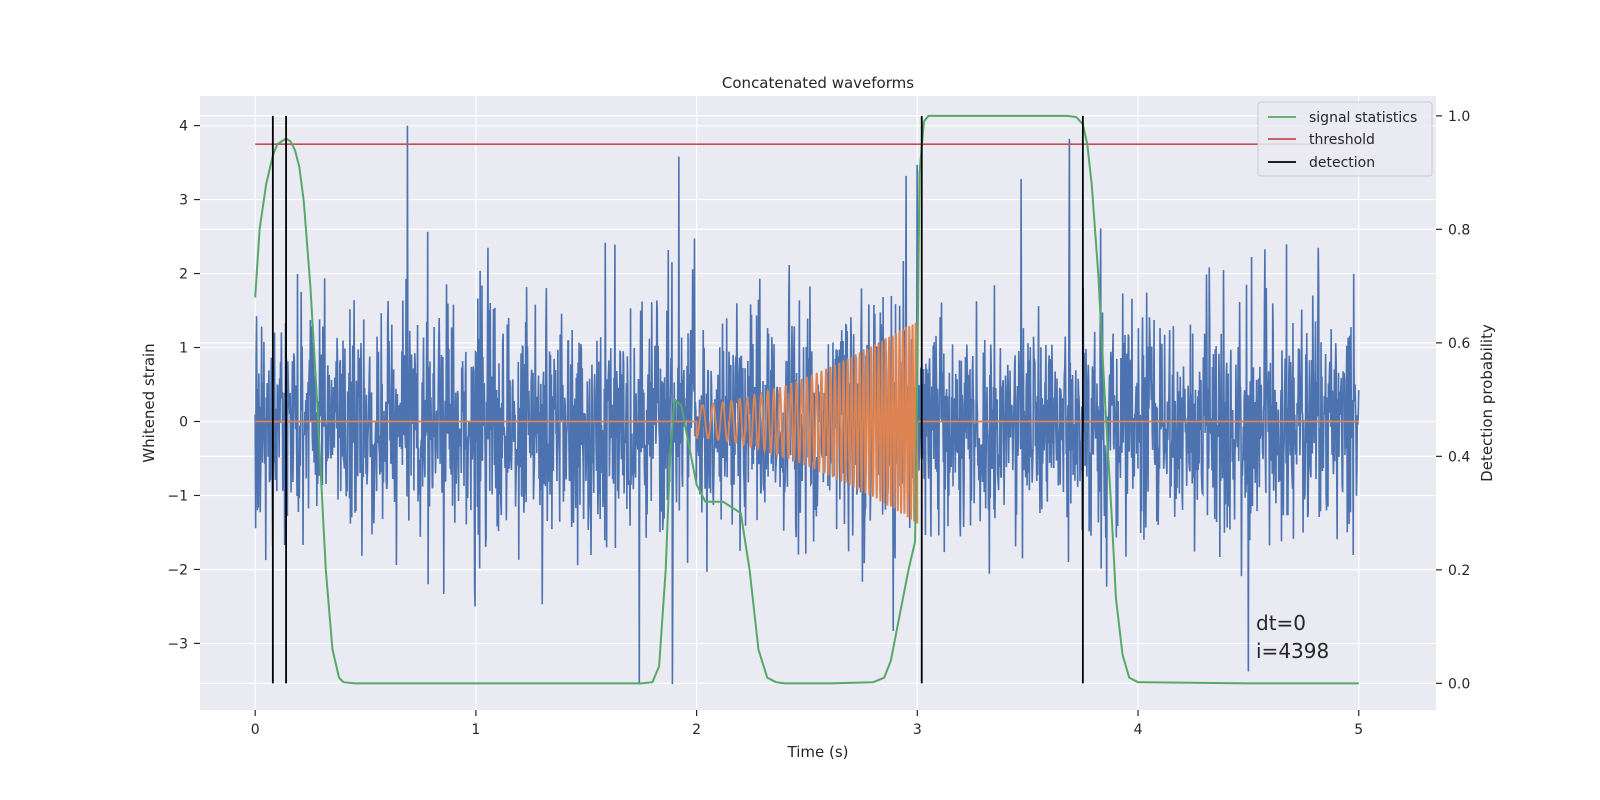 The width and height of the screenshot is (1600, 800). Describe the element at coordinates (255, 730) in the screenshot. I see `x-tick-label: 0` at that location.